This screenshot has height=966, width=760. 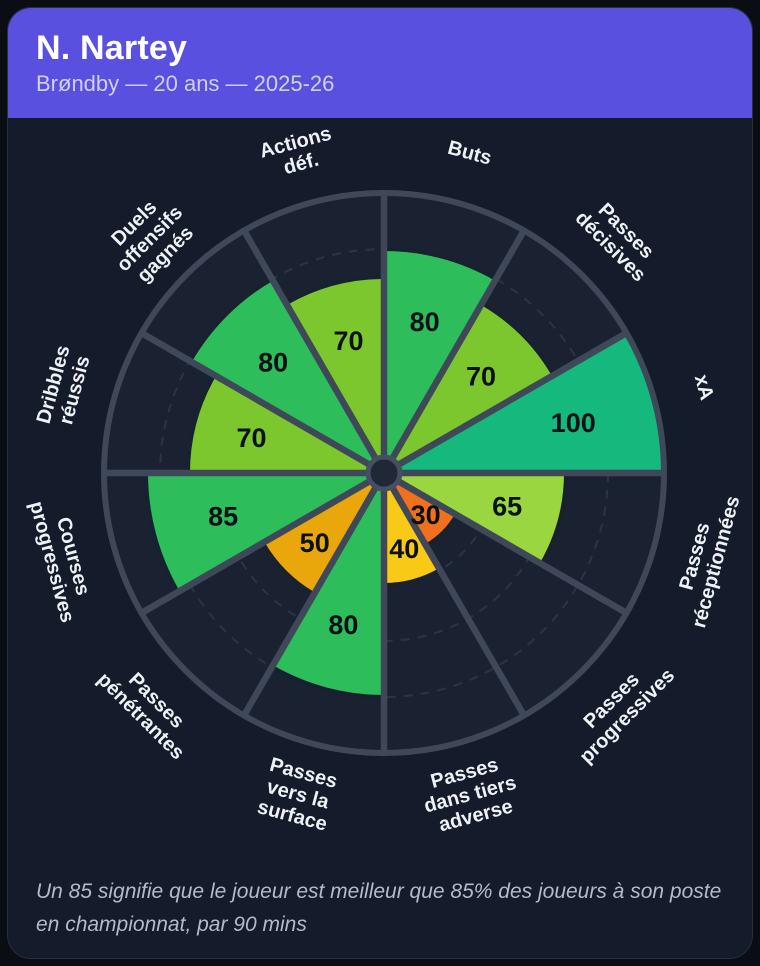 I want to click on center-hub, so click(x=384, y=473).